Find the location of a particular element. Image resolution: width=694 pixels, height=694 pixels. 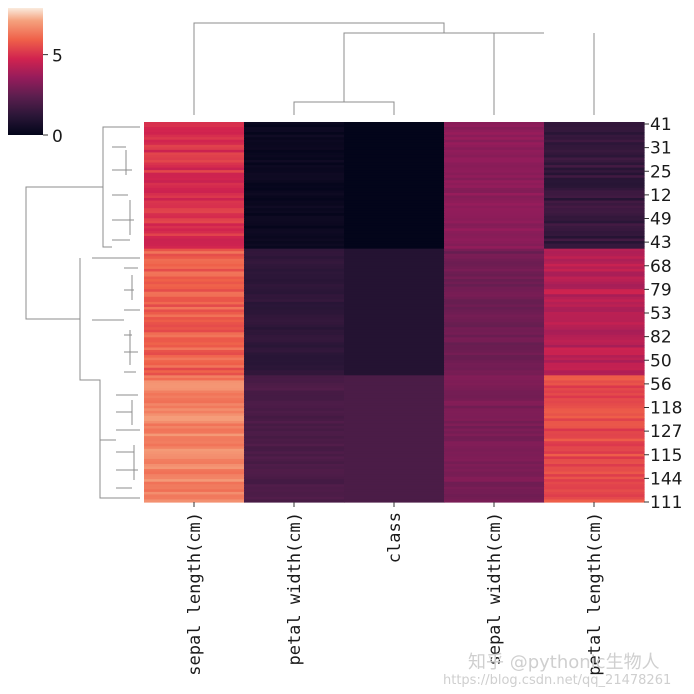

column-label: petal width(cm) is located at coordinates (295, 589).